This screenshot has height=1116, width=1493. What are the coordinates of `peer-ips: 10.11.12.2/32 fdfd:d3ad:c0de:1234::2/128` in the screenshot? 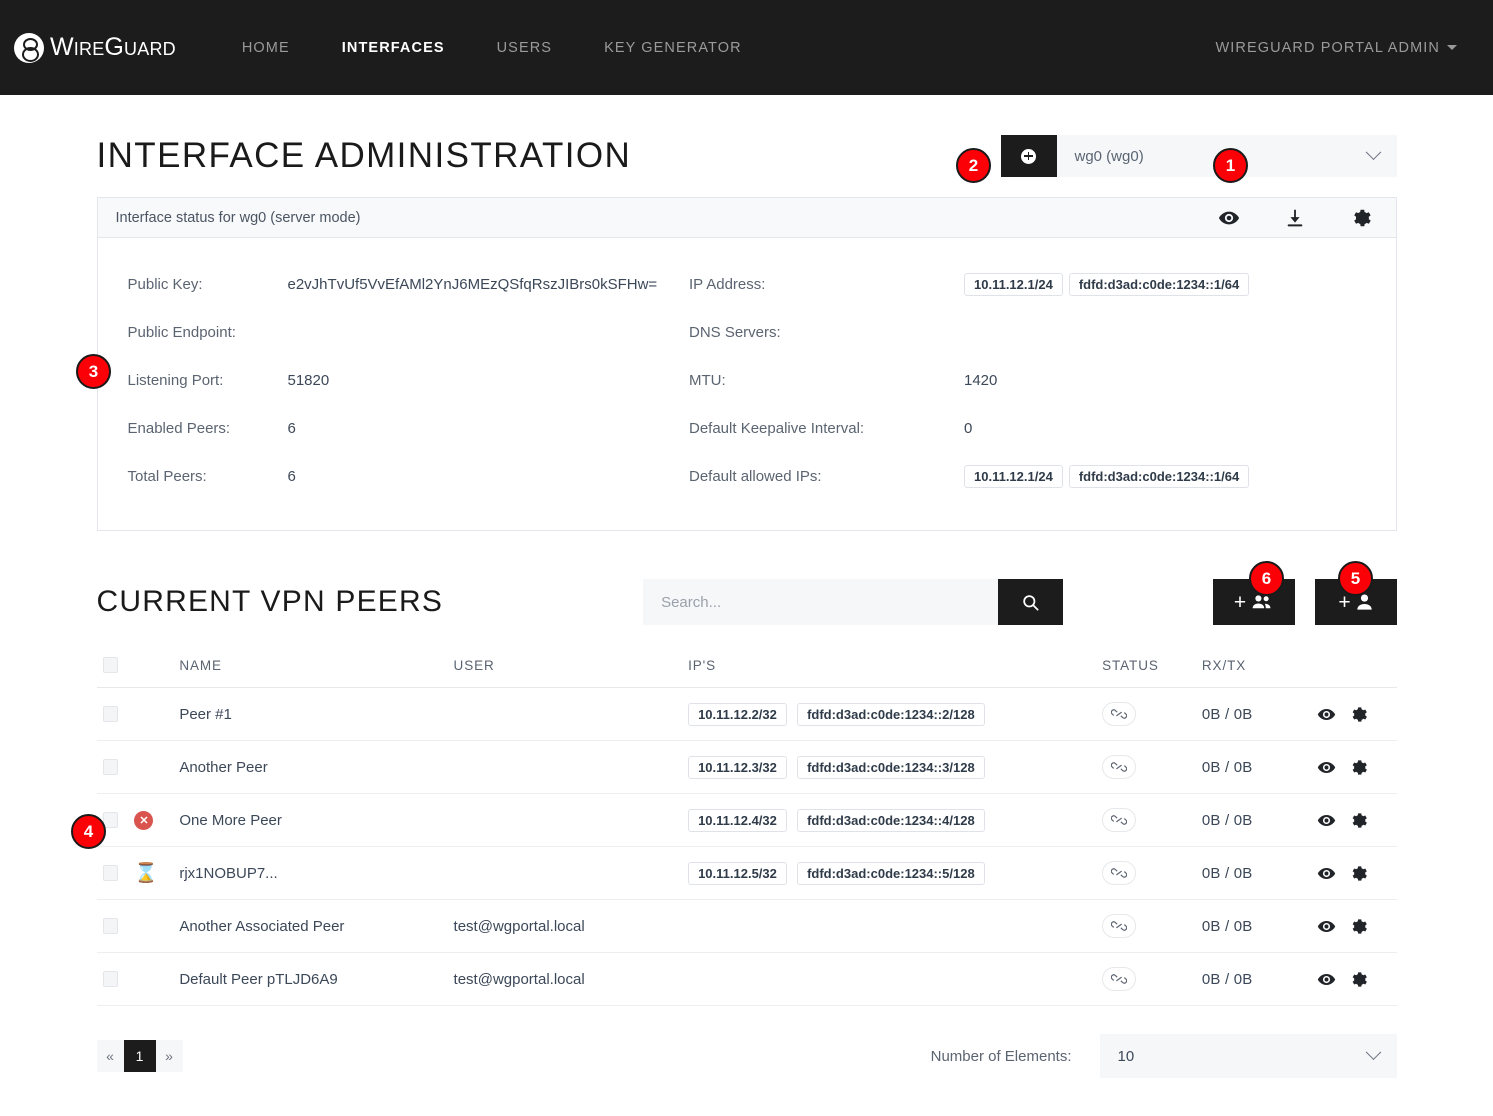 It's located at (895, 714).